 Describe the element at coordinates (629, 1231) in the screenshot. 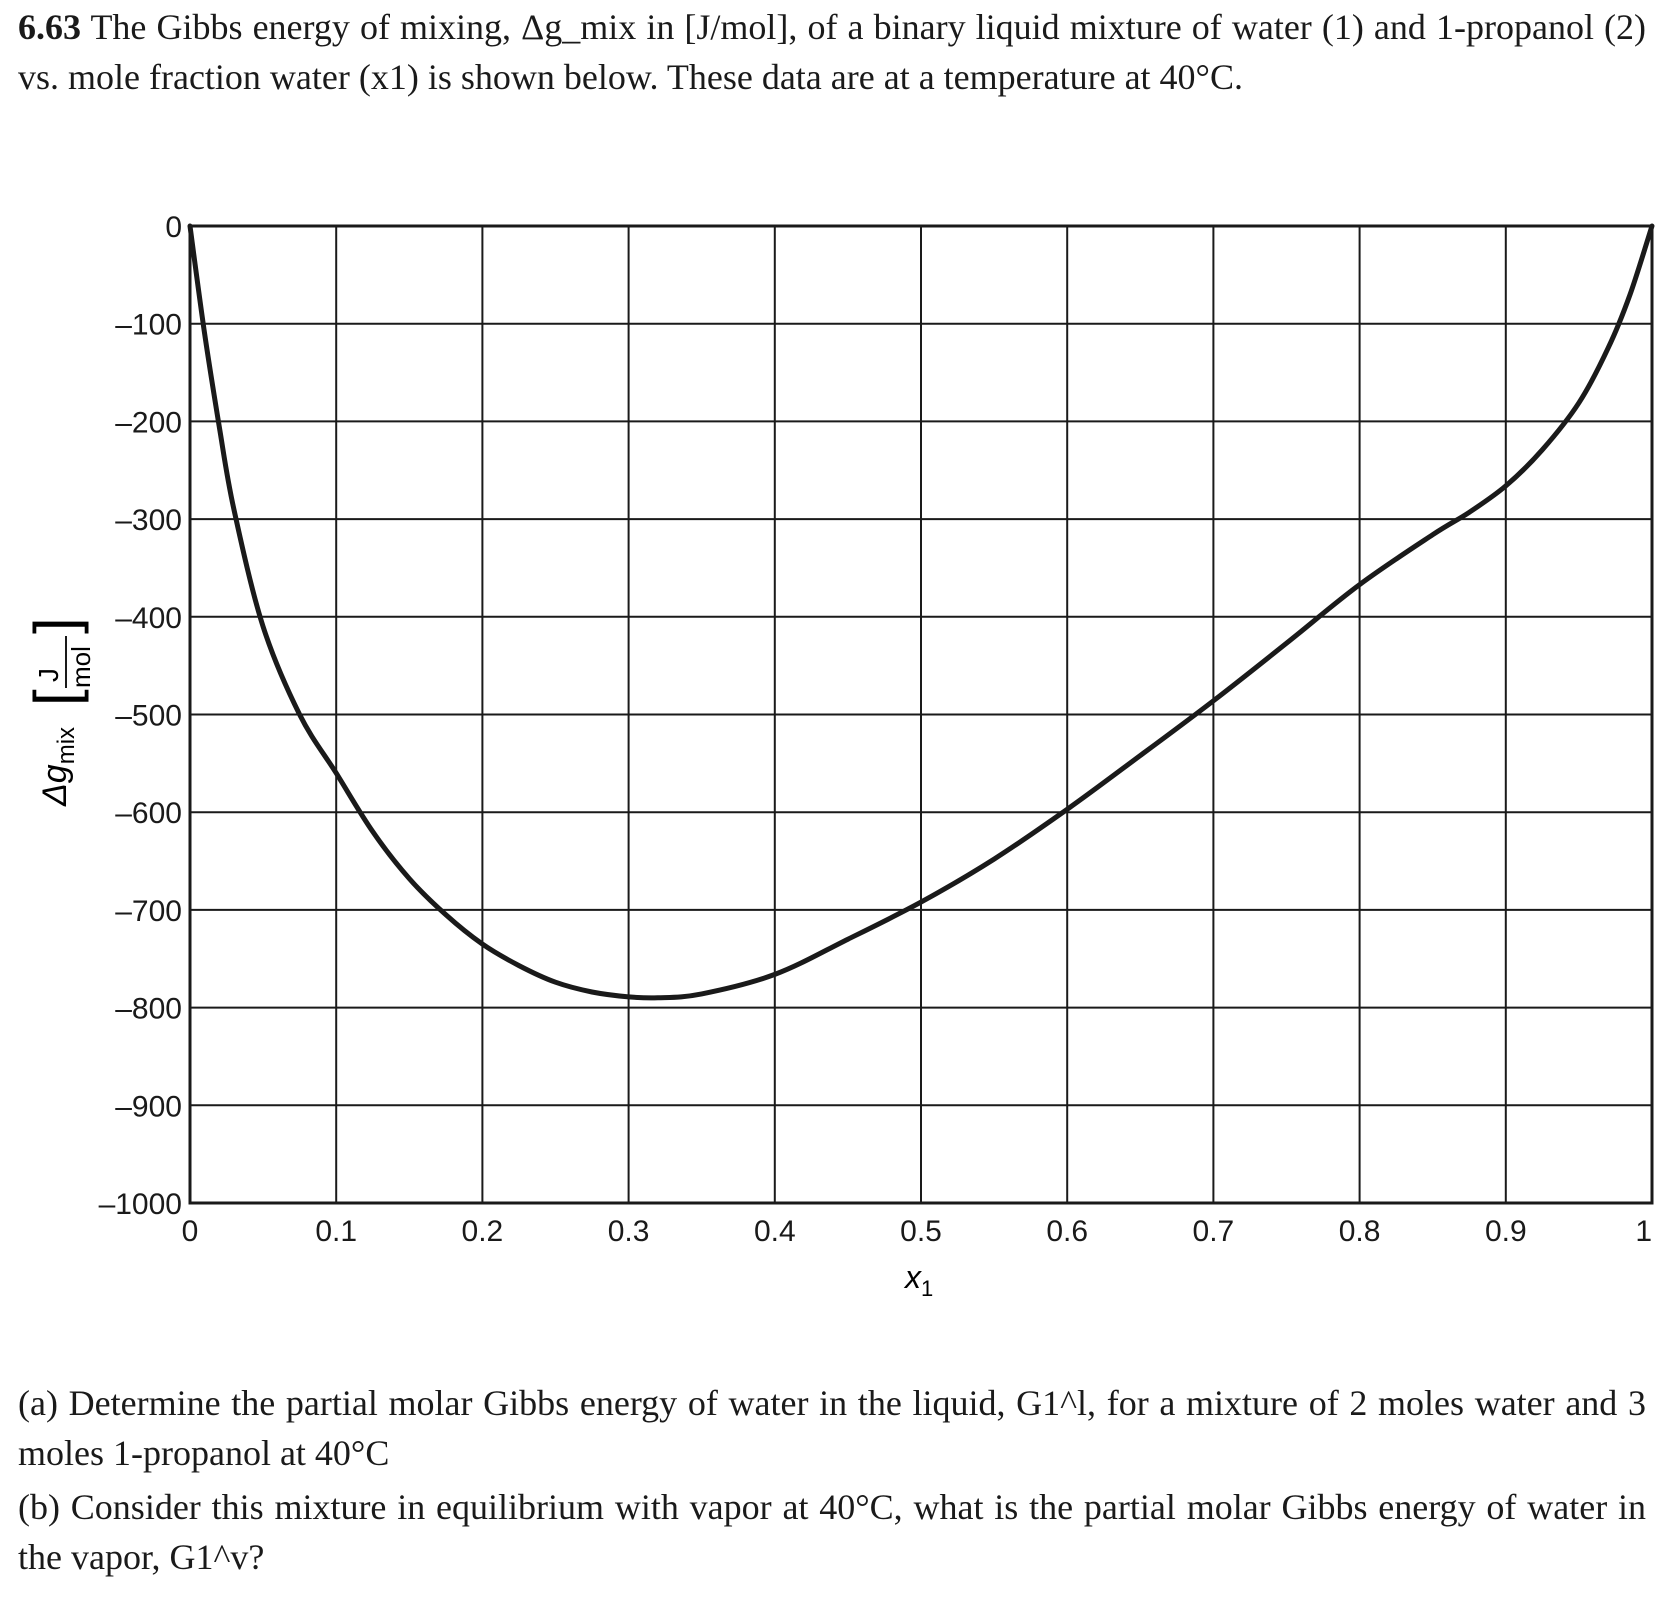

I see `x-tick-label: 0.3` at that location.